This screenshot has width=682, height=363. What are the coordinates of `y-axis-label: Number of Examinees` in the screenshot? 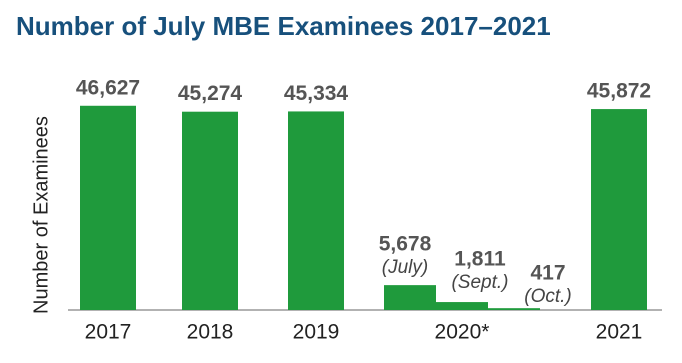 It's located at (41, 215).